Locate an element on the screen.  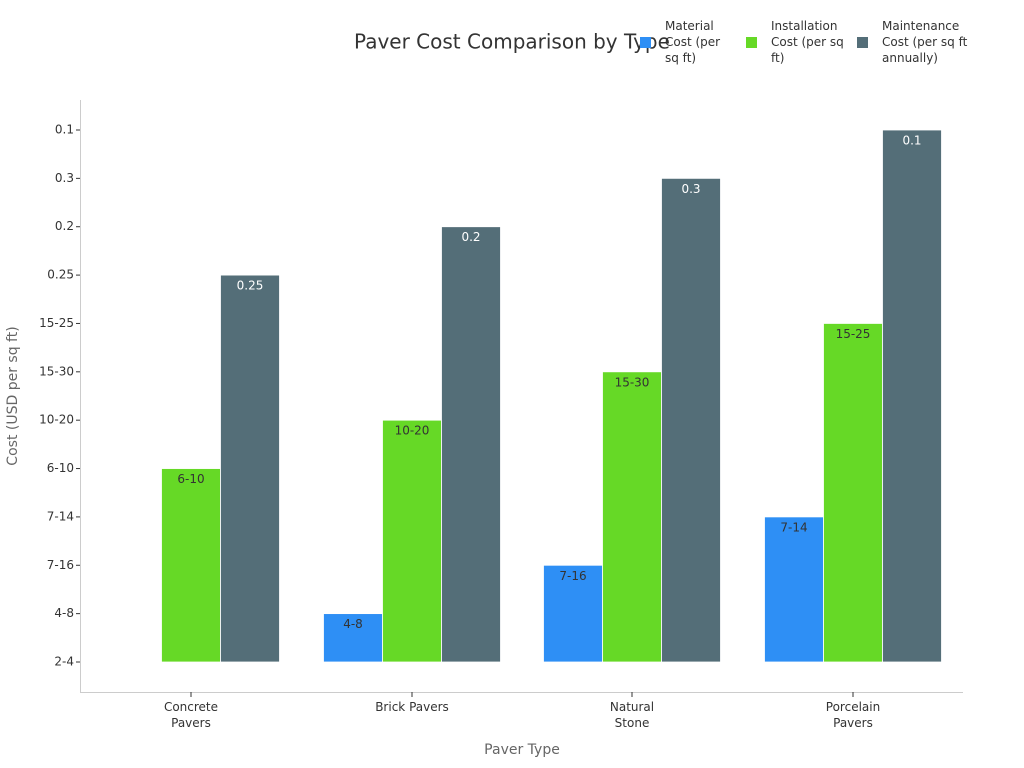
data-label: 10-20 is located at coordinates (412, 431).